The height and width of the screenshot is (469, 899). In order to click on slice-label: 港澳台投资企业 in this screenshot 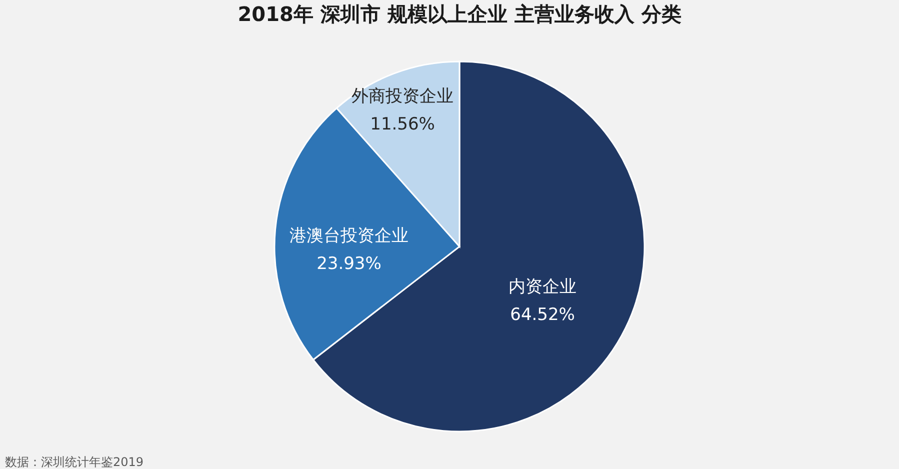, I will do `click(348, 236)`.